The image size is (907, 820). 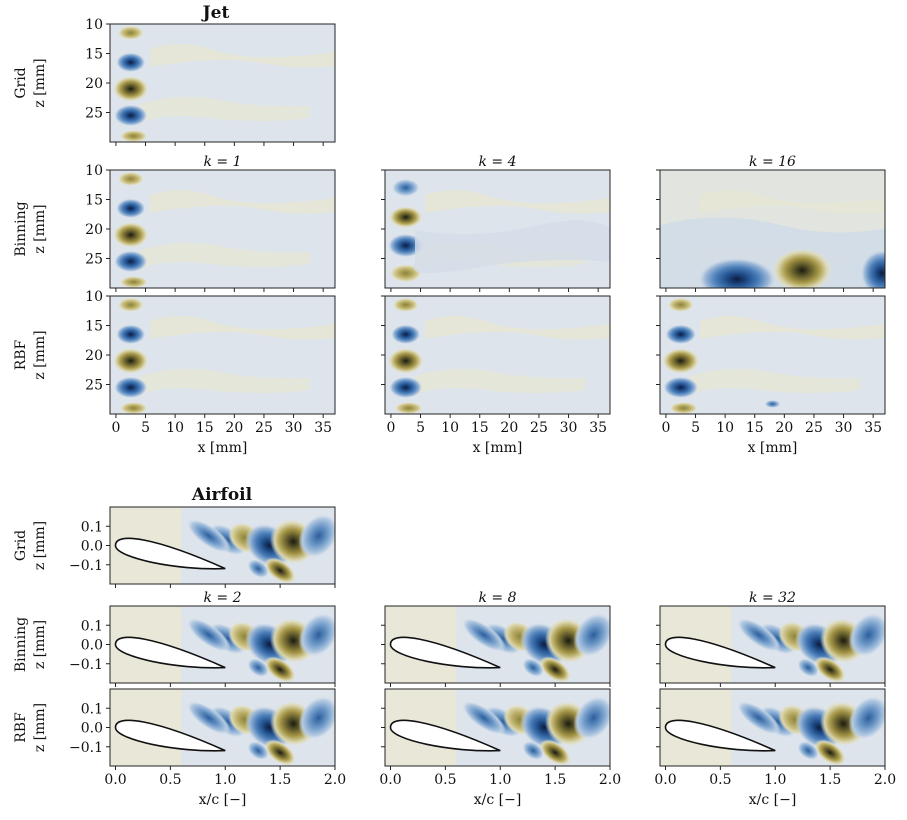 What do you see at coordinates (509, 428) in the screenshot?
I see `x-tick-label: 20` at bounding box center [509, 428].